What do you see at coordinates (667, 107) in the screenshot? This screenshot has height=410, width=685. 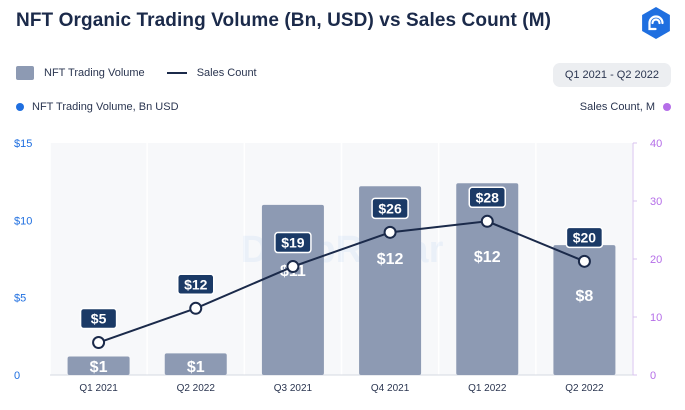 I see `right-axis-dot-icon` at bounding box center [667, 107].